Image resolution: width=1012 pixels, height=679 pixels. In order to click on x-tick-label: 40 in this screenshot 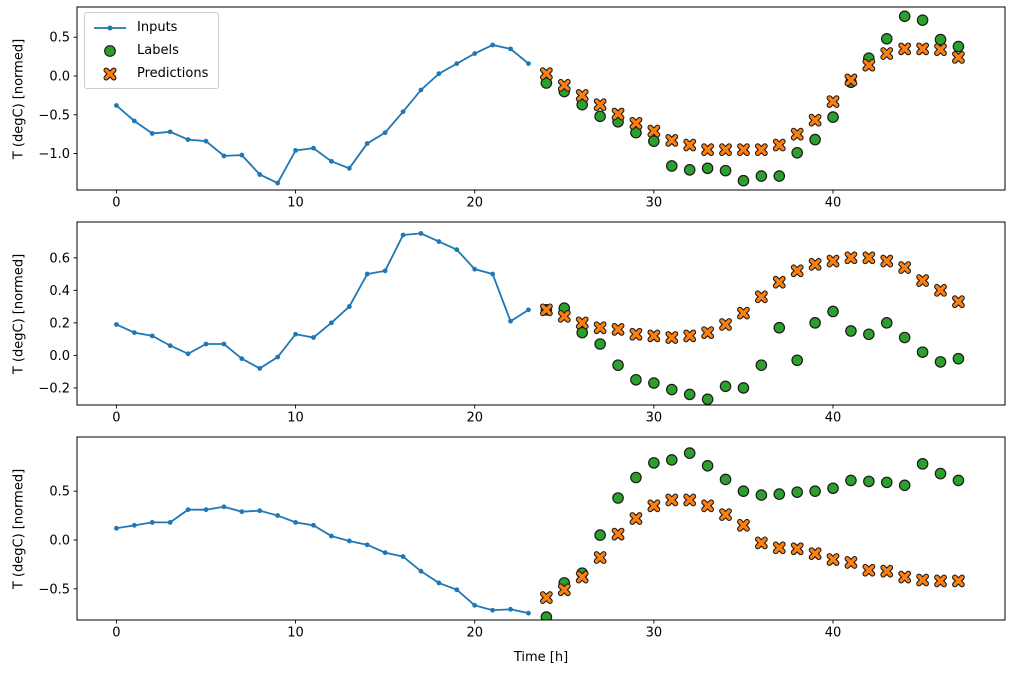, I will do `click(833, 203)`.